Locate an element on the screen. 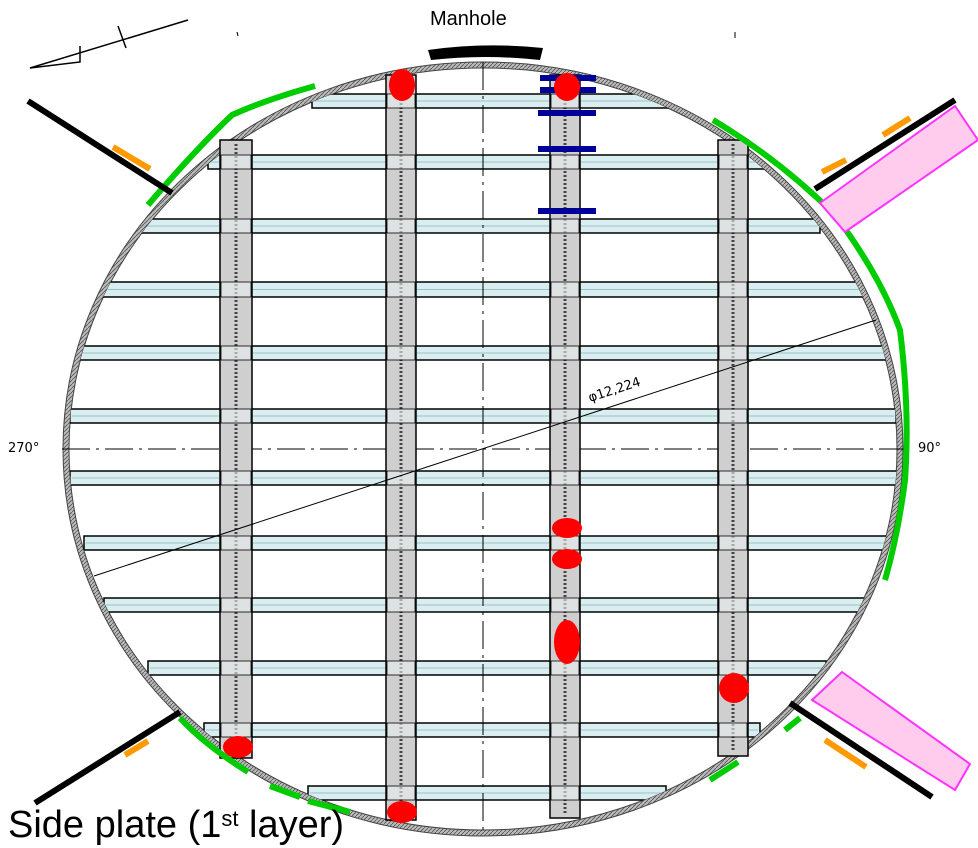 This screenshot has width=978, height=848. nozzle-upper-right is located at coordinates (885, 144).